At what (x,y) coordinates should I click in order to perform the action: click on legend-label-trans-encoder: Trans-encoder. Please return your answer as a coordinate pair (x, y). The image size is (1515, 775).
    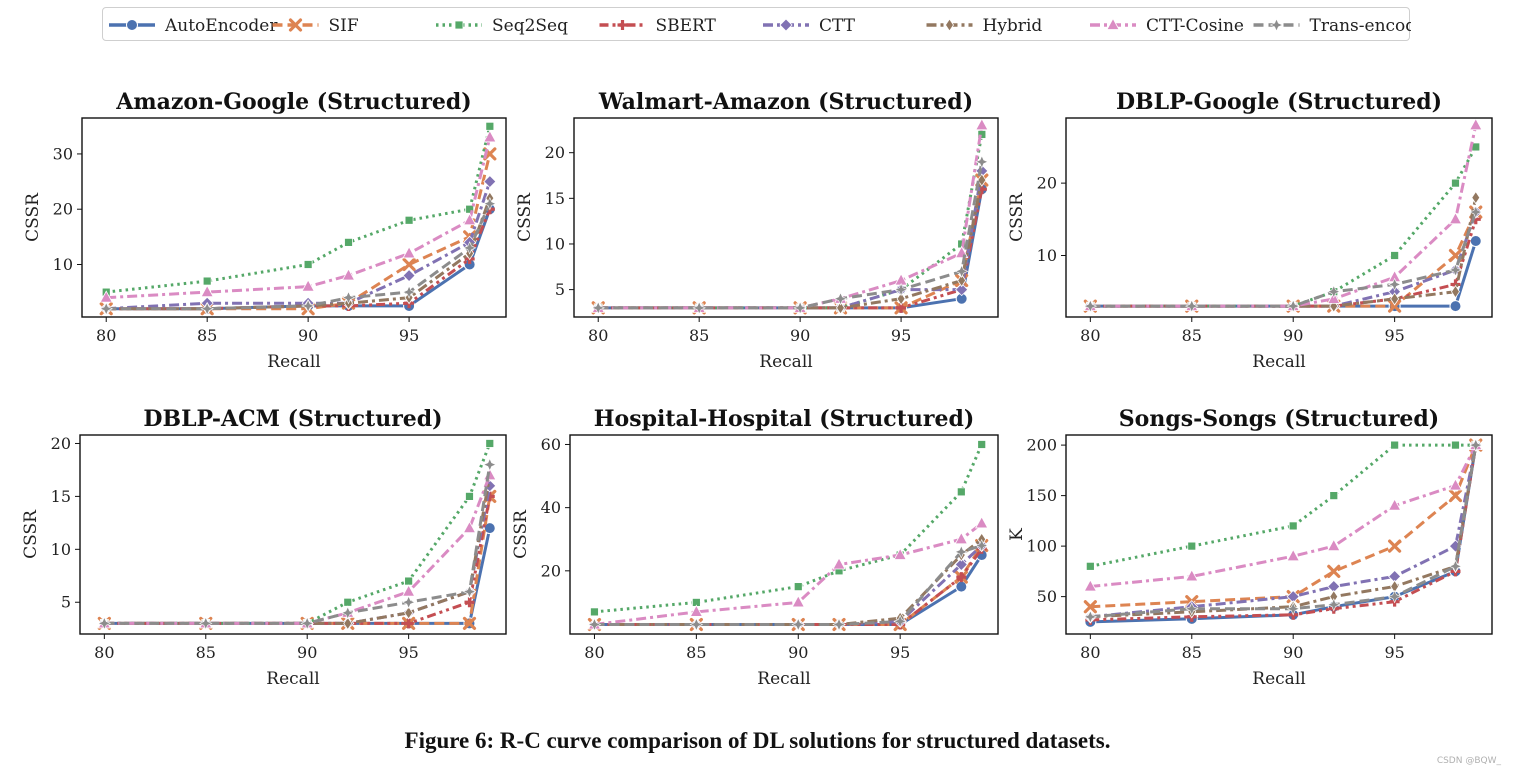
    Looking at the image, I should click on (1361, 26).